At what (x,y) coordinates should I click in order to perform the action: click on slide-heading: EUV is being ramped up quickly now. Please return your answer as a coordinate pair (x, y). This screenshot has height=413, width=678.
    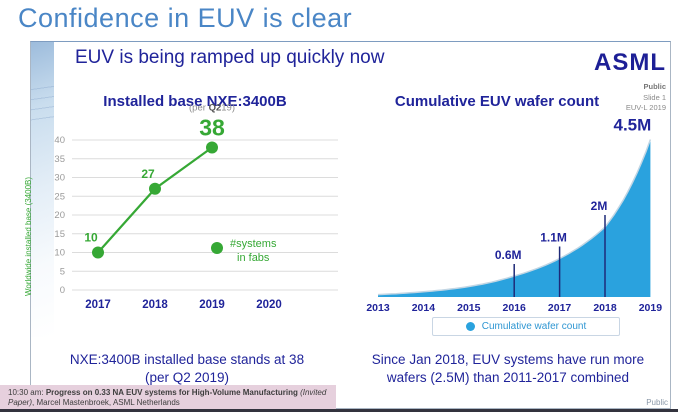
    Looking at the image, I should click on (230, 57).